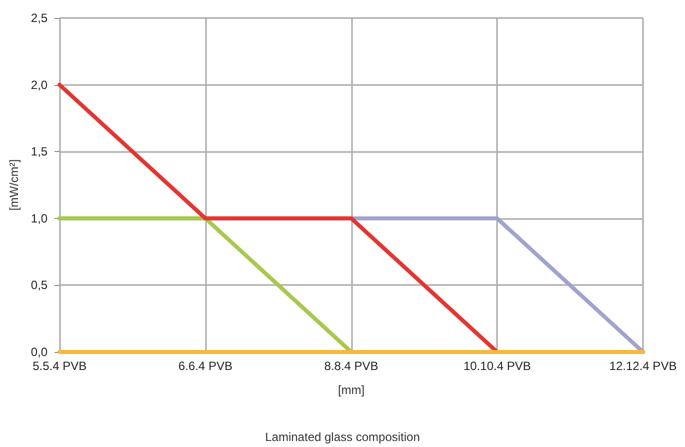  Describe the element at coordinates (39, 18) in the screenshot. I see `y-tick-label: 2,5` at that location.